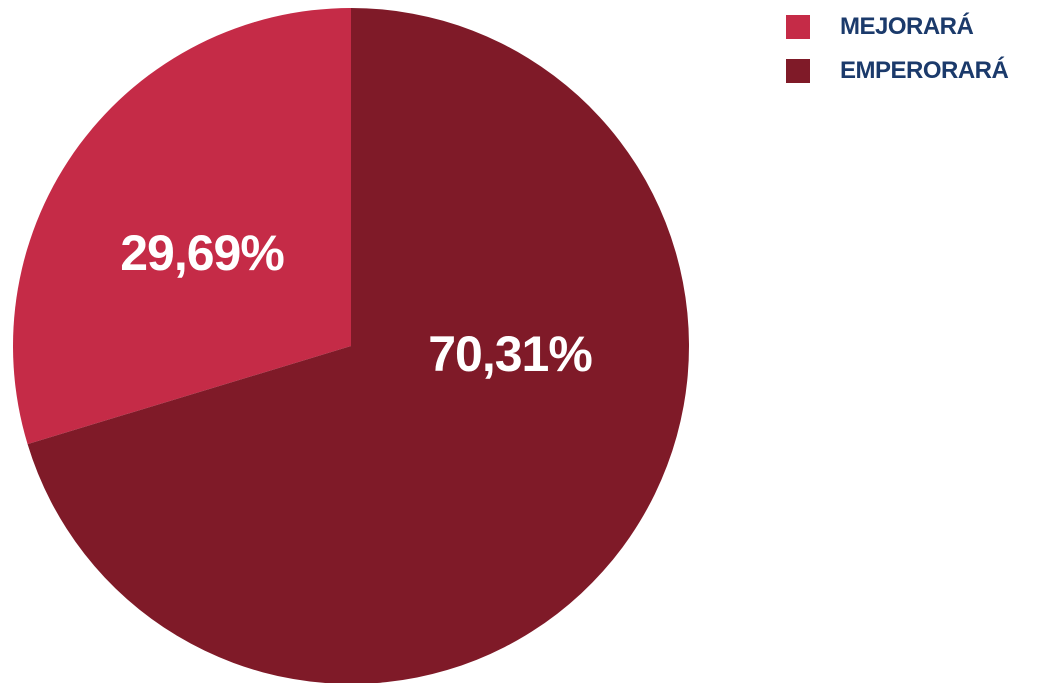  I want to click on legend: MEJORARÁ EMPERORARÁ, so click(897, 56).